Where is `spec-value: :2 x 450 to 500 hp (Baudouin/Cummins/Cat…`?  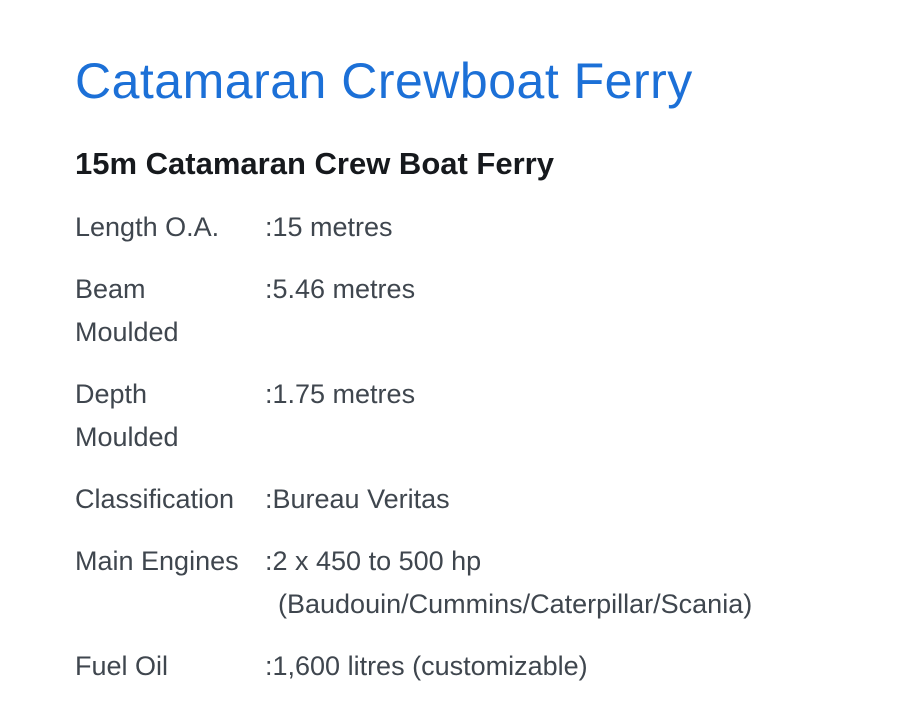
spec-value: :2 x 450 to 500 hp (Baudouin/Cummins/Cat… is located at coordinates (509, 582).